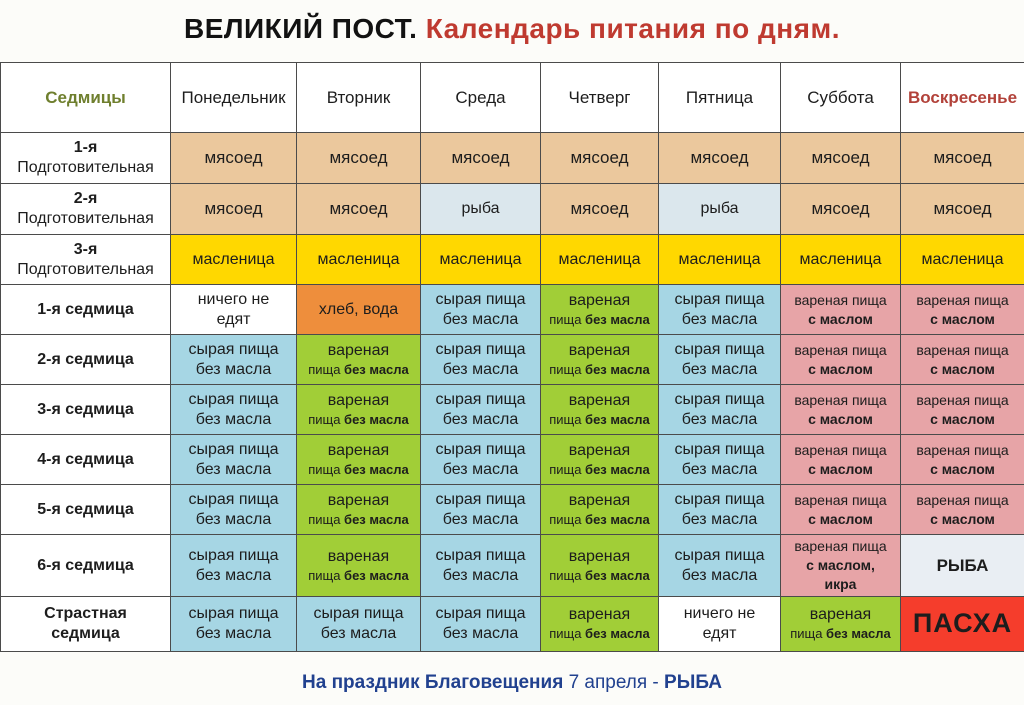  What do you see at coordinates (85, 509) in the screenshot?
I see `cell-text: 5-я седмица` at bounding box center [85, 509].